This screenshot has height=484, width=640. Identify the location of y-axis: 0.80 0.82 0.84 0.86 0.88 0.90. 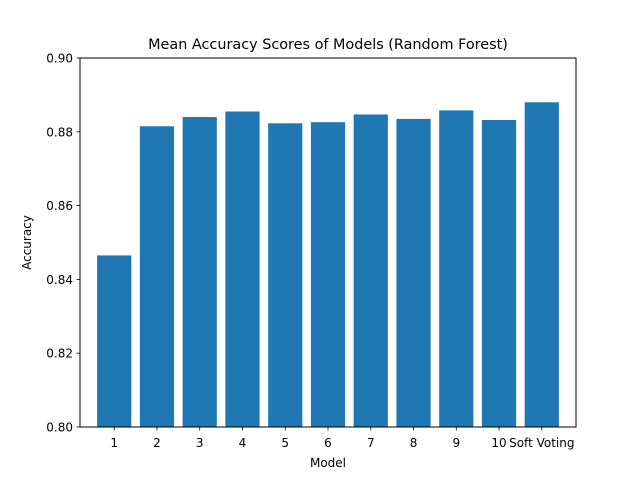
(63, 243).